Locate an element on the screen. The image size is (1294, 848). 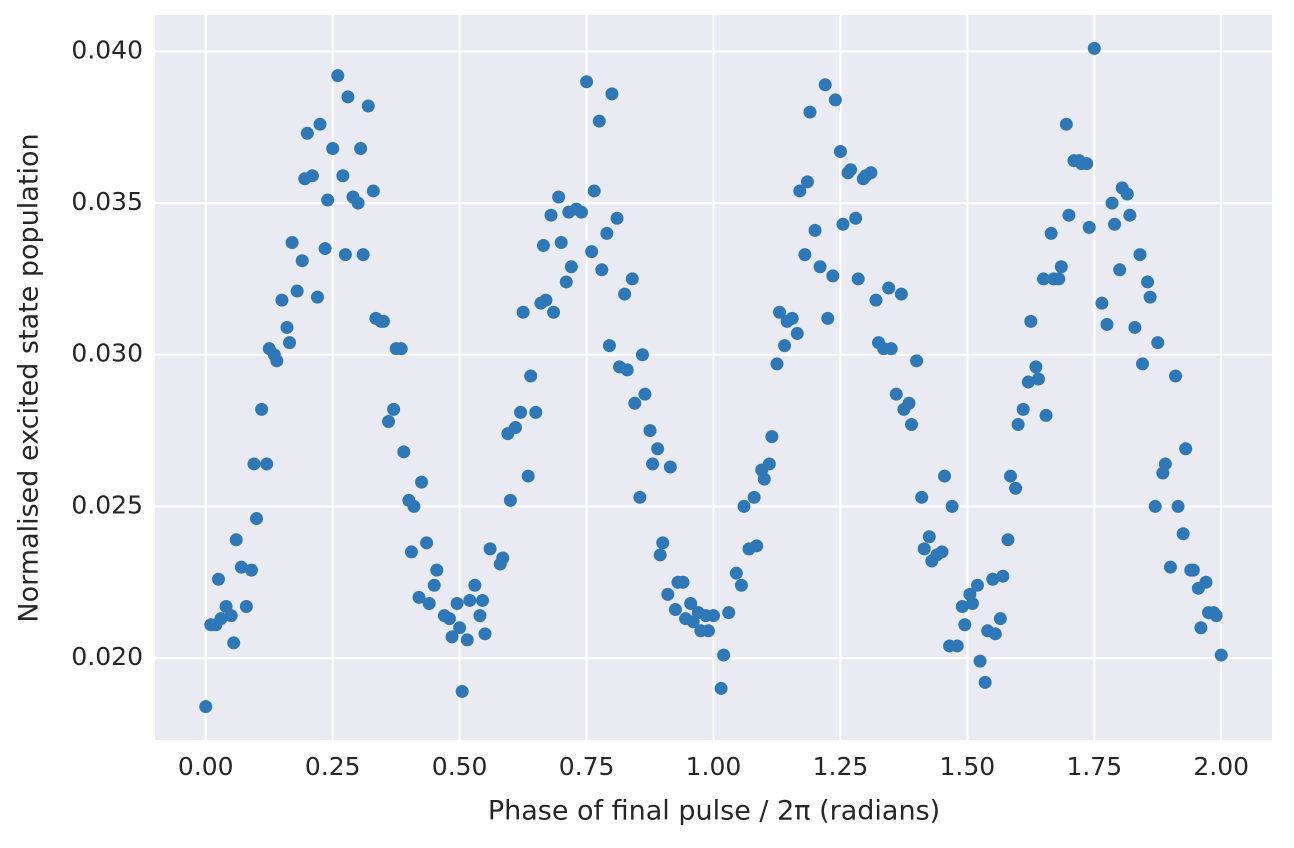
y-tick-label: 0.035 is located at coordinates (107, 201).